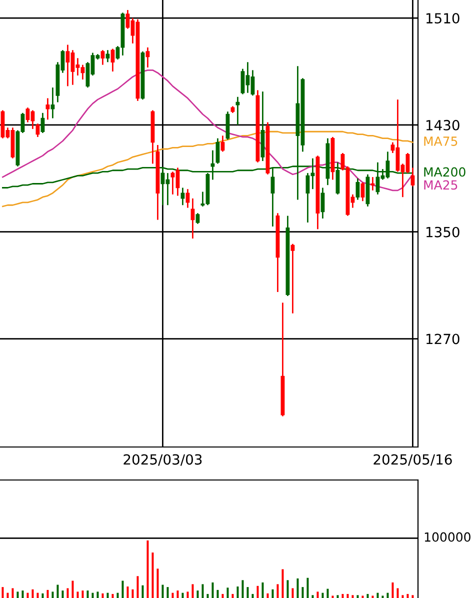 This screenshot has height=598, width=472. I want to click on series-label: MA200, so click(445, 172).